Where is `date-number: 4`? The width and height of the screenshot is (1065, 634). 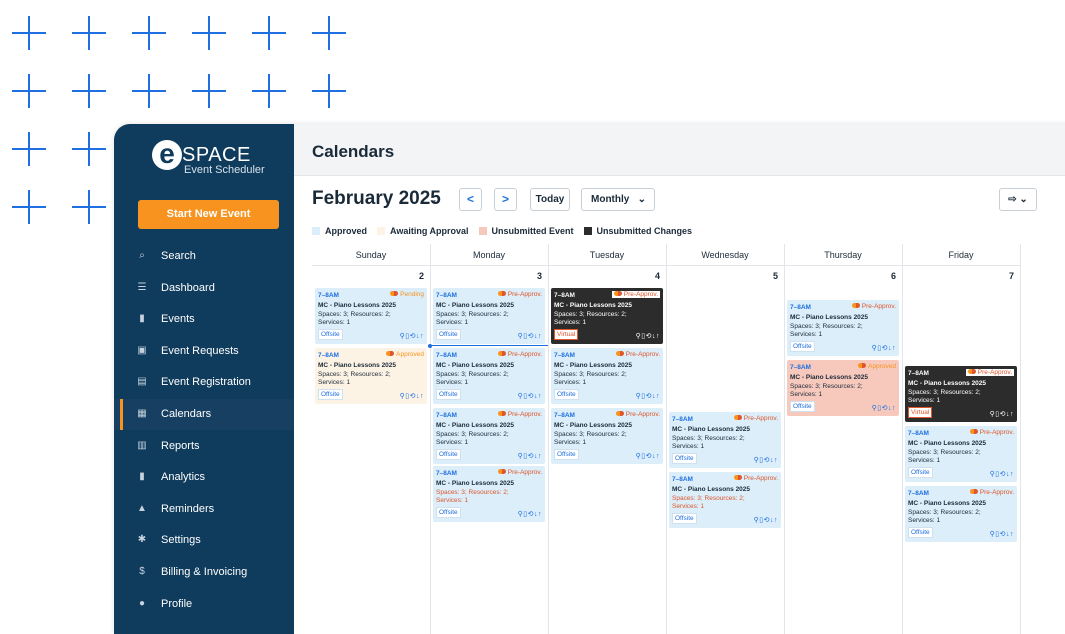
date-number: 4 is located at coordinates (657, 276).